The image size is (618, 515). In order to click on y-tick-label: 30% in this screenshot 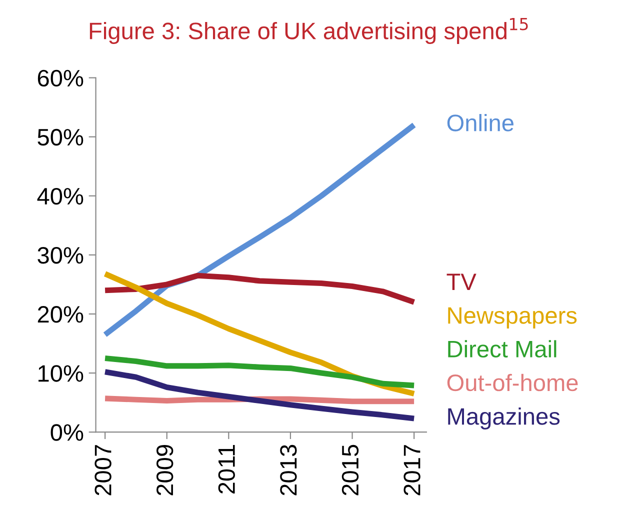, I will do `click(61, 255)`.